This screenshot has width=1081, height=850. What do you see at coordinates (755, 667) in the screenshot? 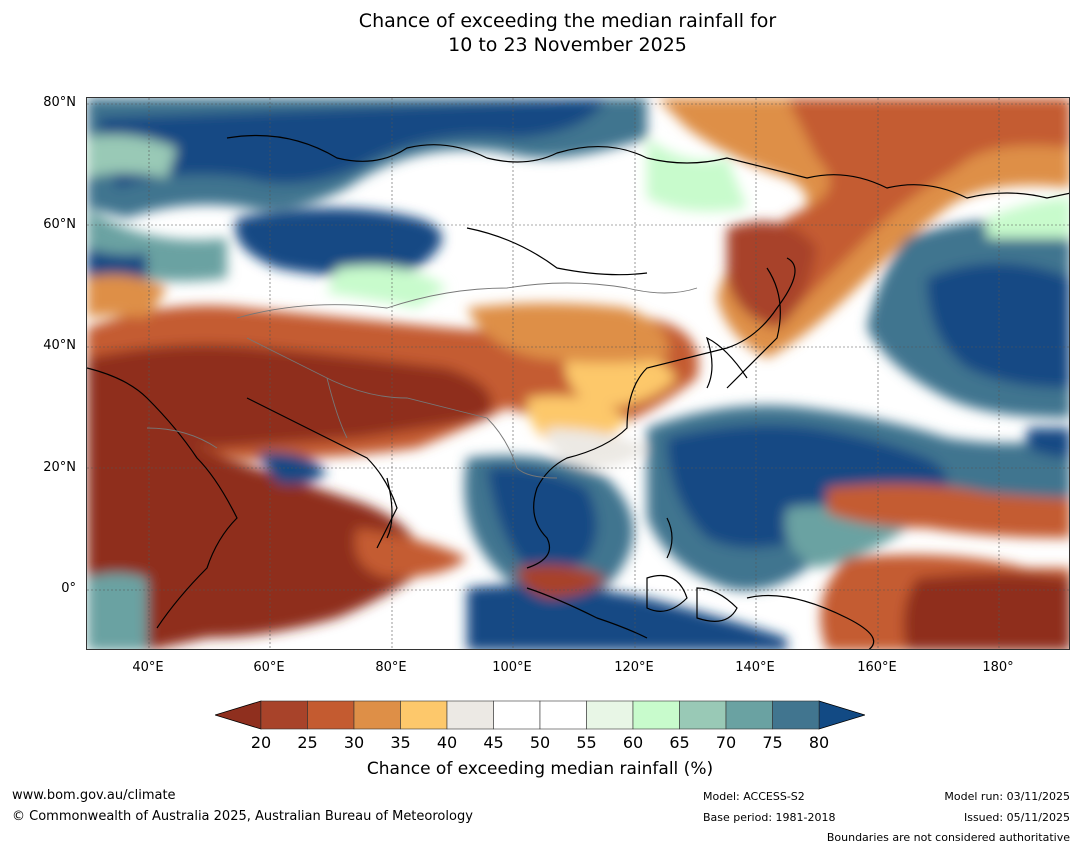
I see `lon-label-140e: 140°E` at bounding box center [755, 667].